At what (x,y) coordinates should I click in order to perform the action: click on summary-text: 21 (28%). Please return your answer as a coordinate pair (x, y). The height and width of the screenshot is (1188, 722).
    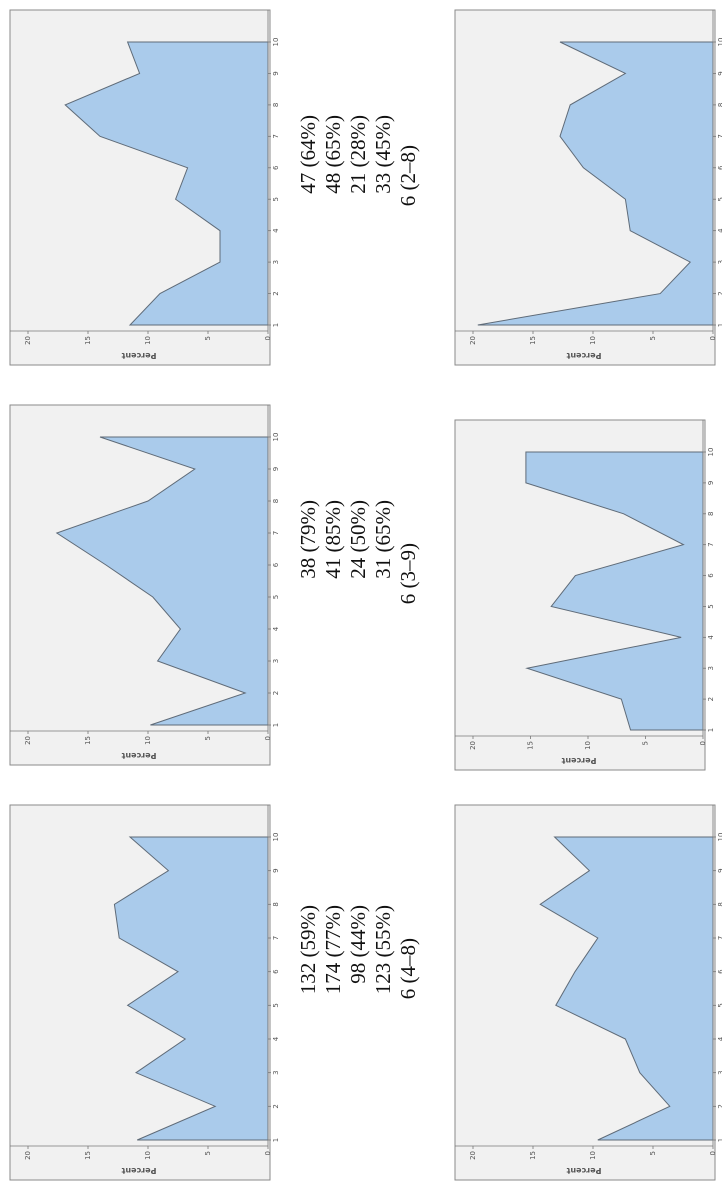
    Looking at the image, I should click on (358, 154).